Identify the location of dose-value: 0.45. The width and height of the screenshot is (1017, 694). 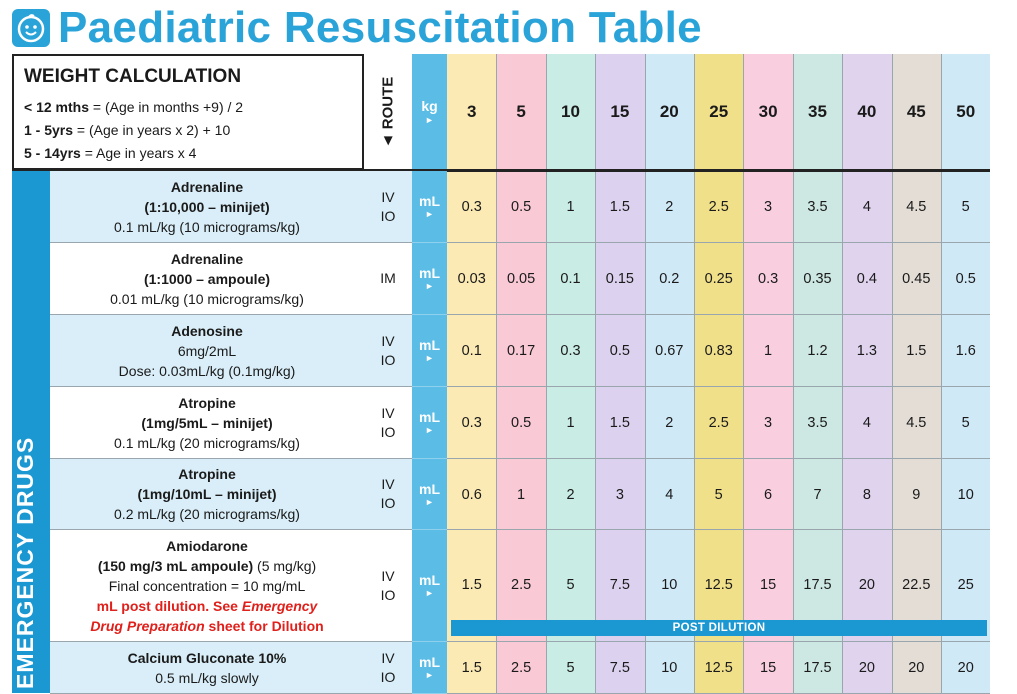
(916, 279).